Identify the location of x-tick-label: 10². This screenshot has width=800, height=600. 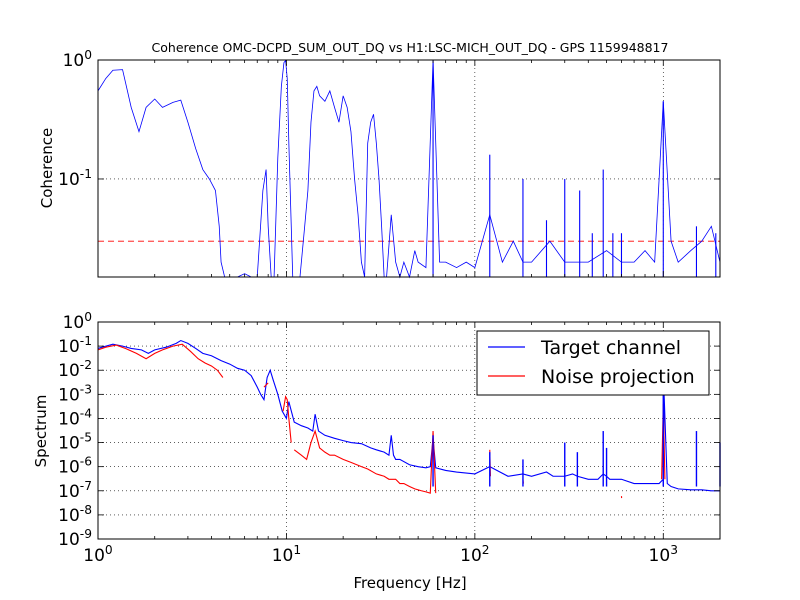
(474, 554).